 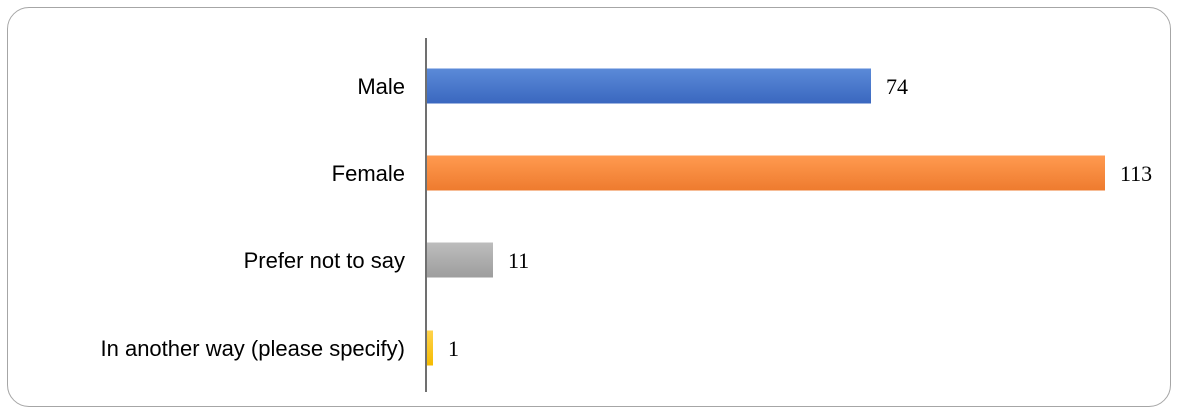 What do you see at coordinates (324, 260) in the screenshot?
I see `category-label-prefer-not-to-say: Prefer not to say` at bounding box center [324, 260].